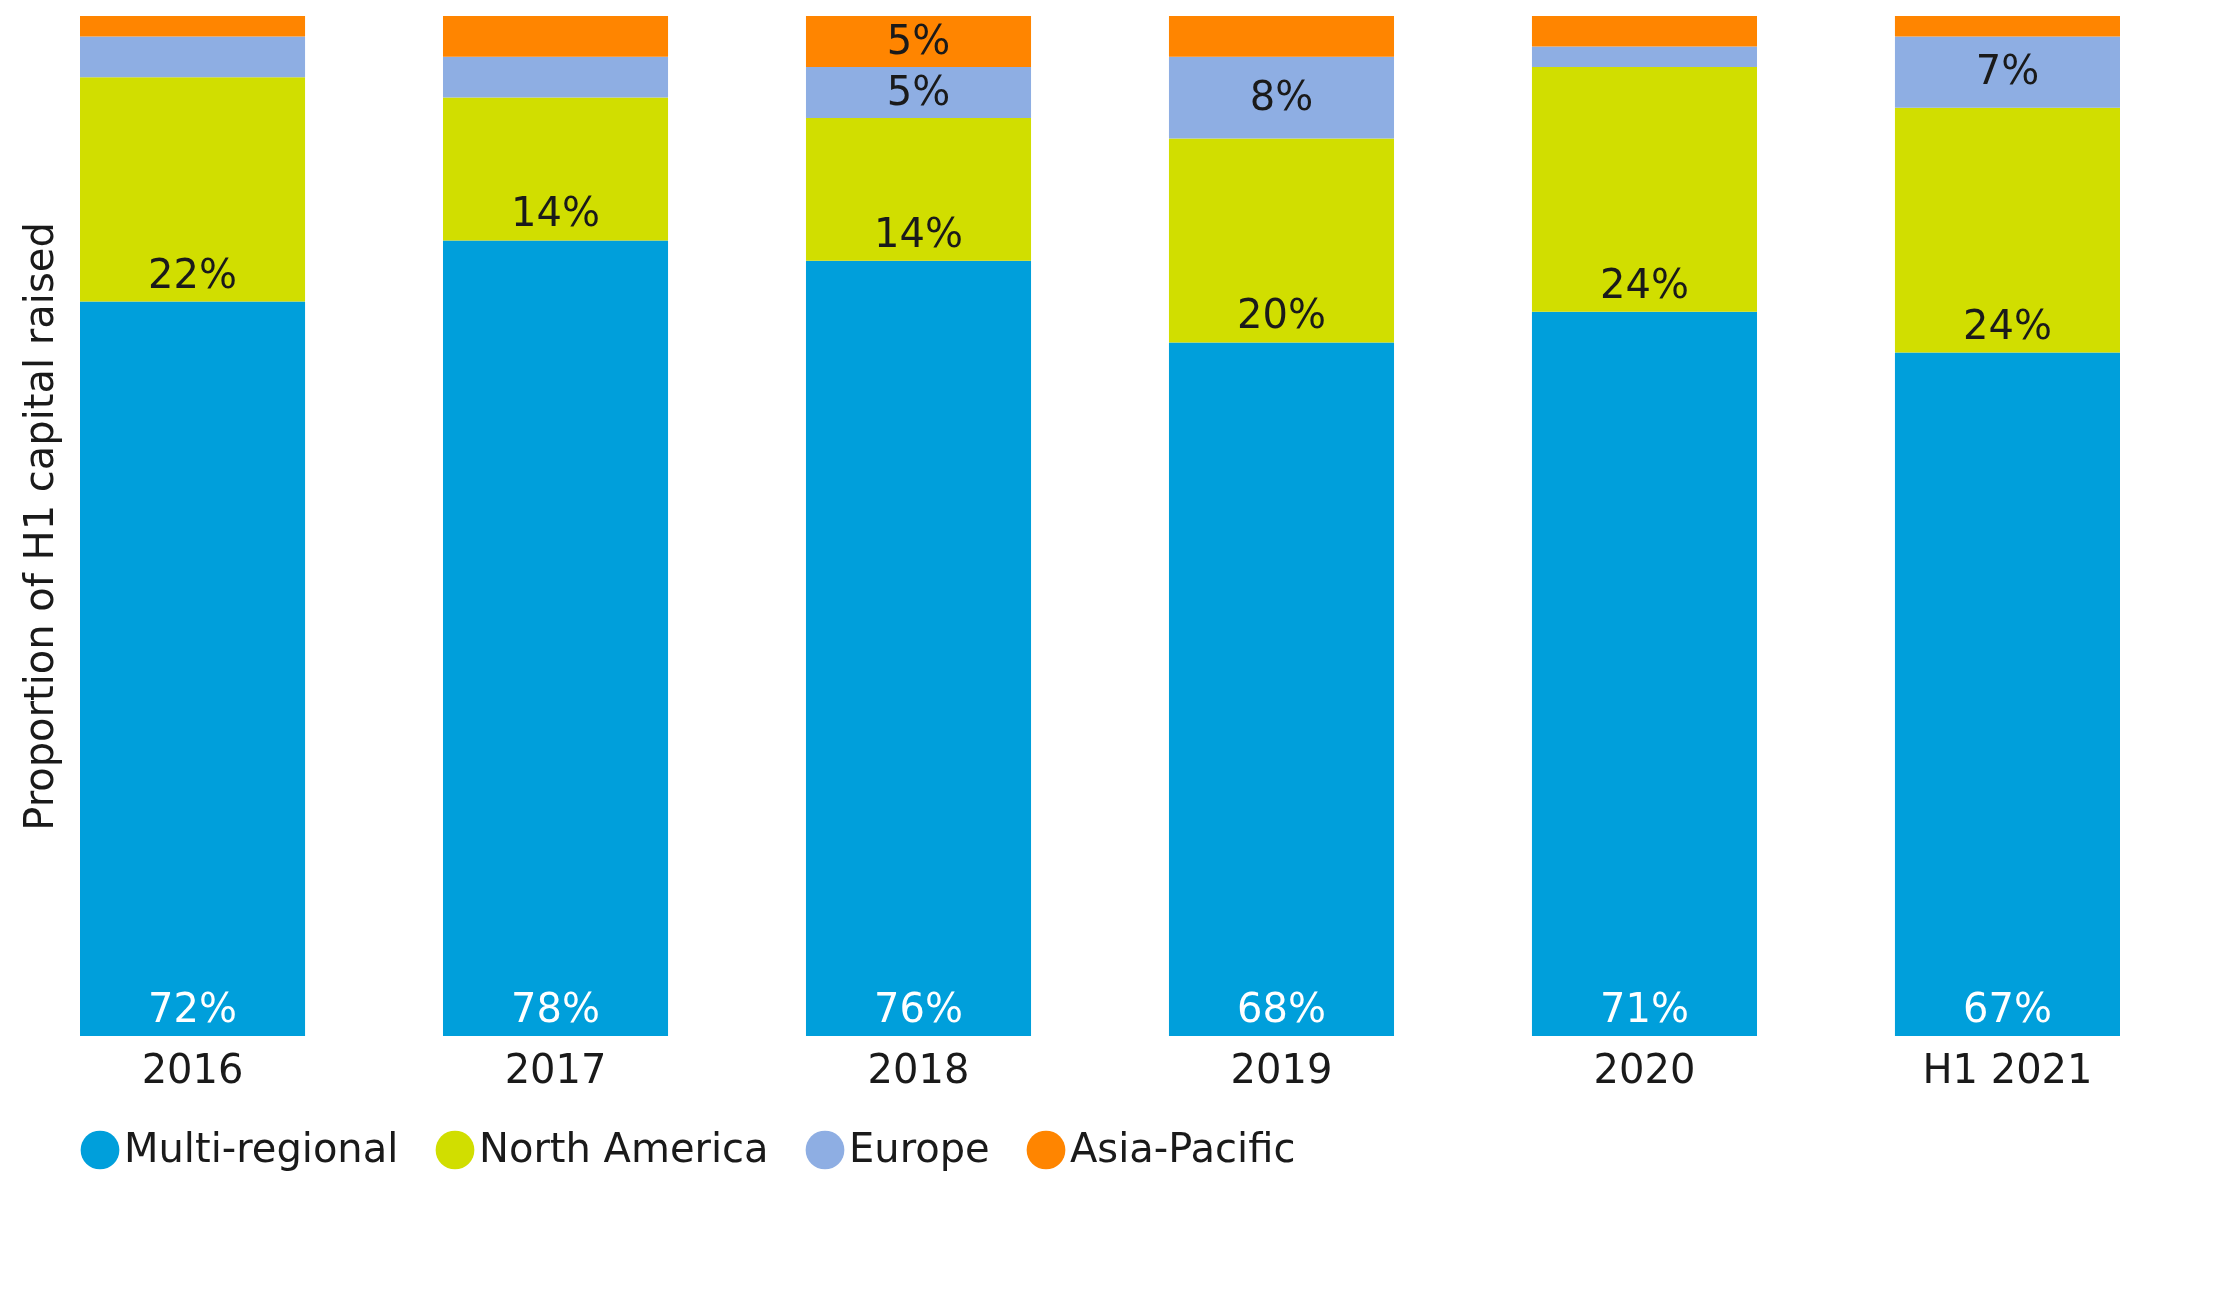  Describe the element at coordinates (624, 1148) in the screenshot. I see `legend-label: North America` at that location.